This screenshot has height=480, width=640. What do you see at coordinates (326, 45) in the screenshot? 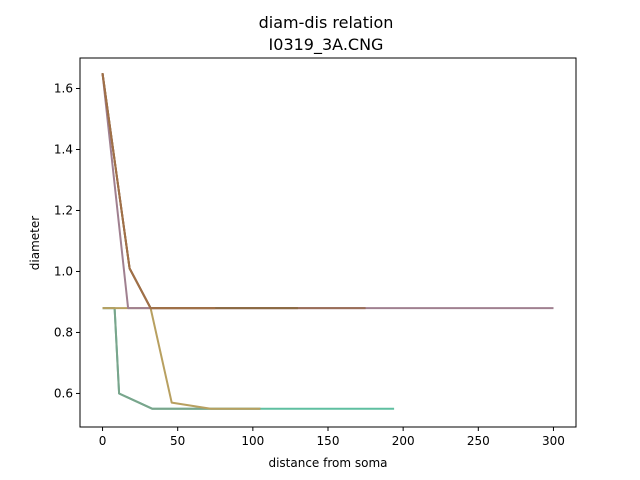
I see `chart-title-line2: I0319_3A.CNG` at bounding box center [326, 45].